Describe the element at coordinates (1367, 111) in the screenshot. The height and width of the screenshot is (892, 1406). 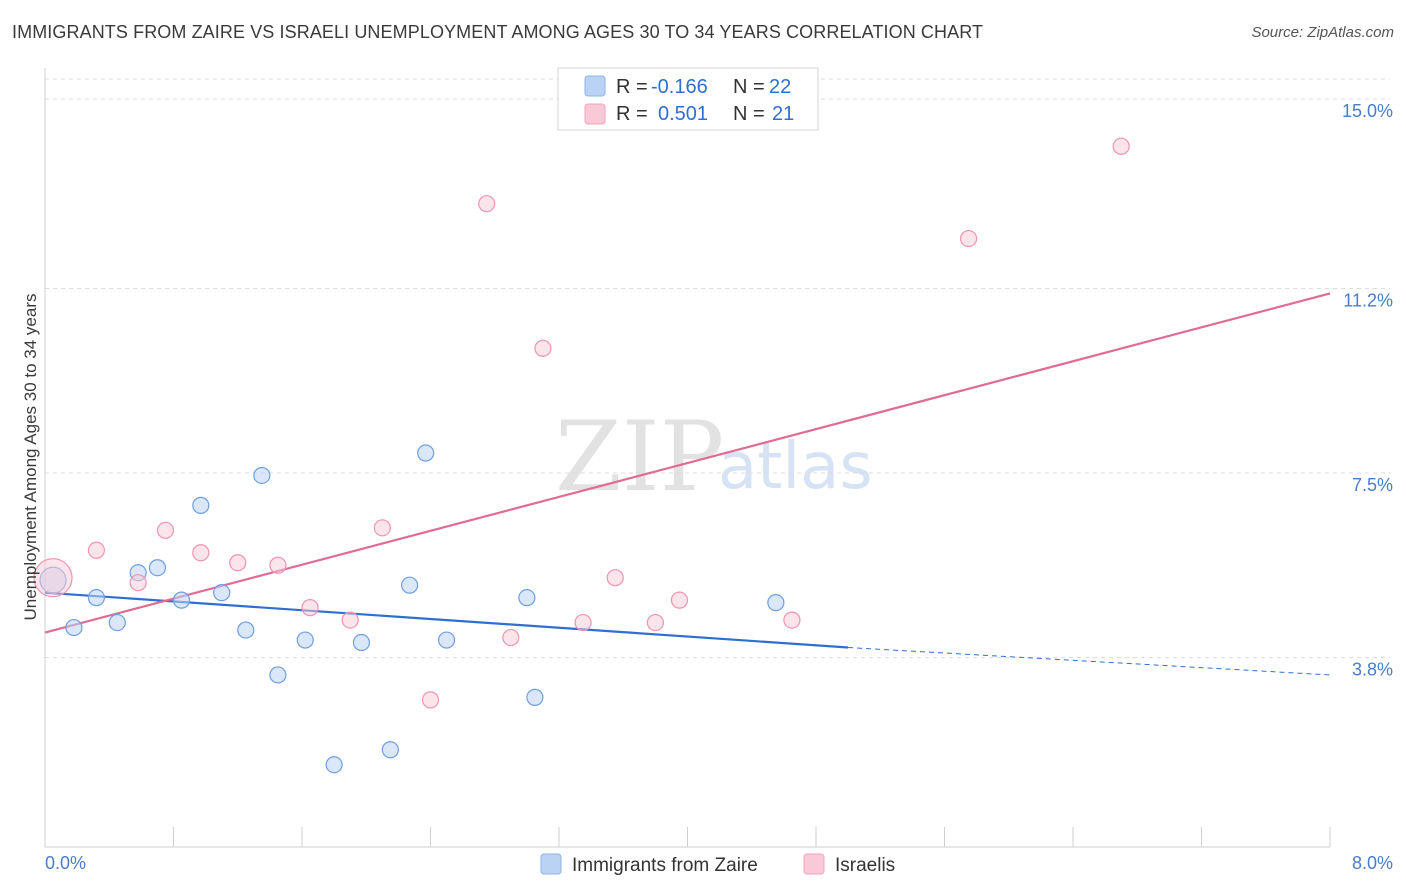
I see `y-tick-label: 15.0%` at that location.